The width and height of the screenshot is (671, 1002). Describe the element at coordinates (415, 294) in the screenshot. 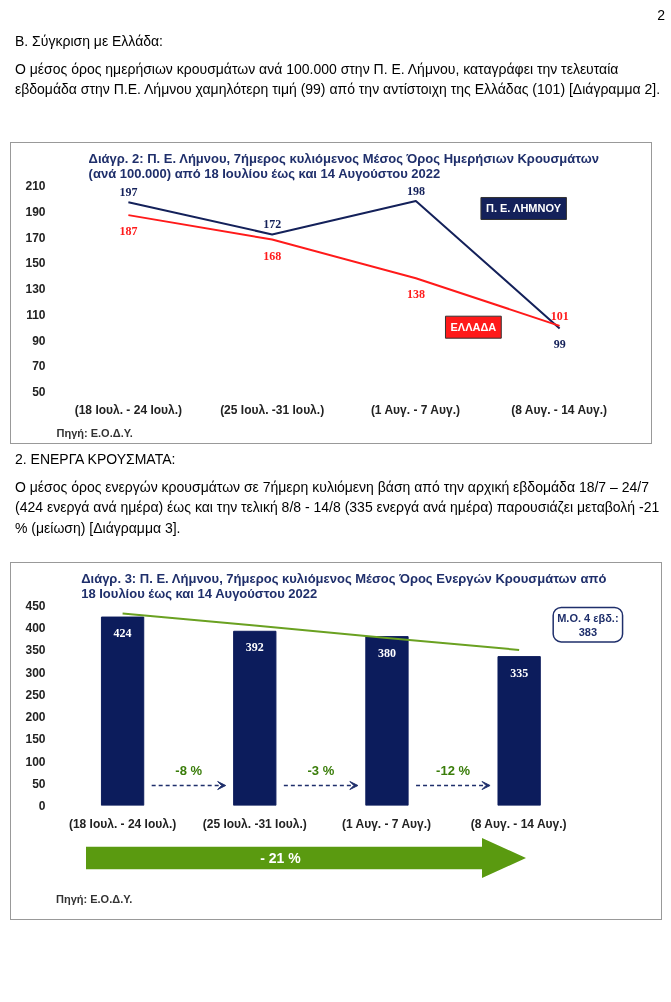

I see `data-label: 138` at that location.